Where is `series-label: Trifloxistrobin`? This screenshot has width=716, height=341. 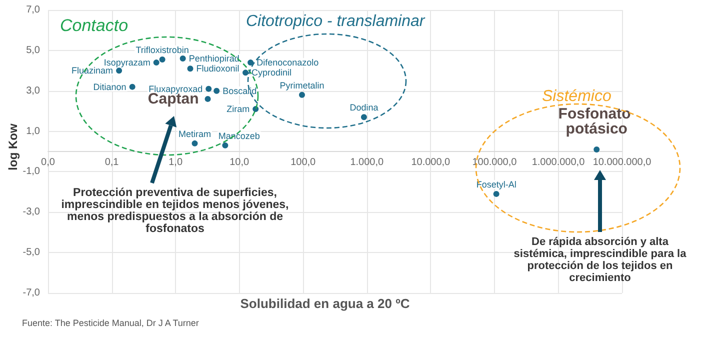
series-label: Trifloxistrobin is located at coordinates (162, 50).